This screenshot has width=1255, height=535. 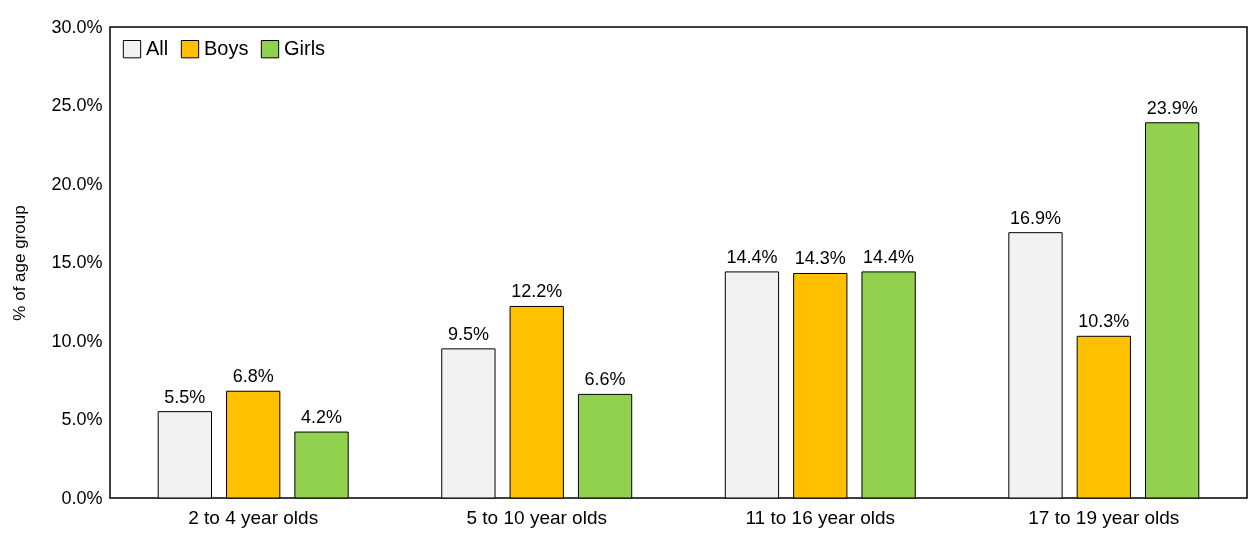 What do you see at coordinates (77, 183) in the screenshot?
I see `y-tick-label: 20.0%` at bounding box center [77, 183].